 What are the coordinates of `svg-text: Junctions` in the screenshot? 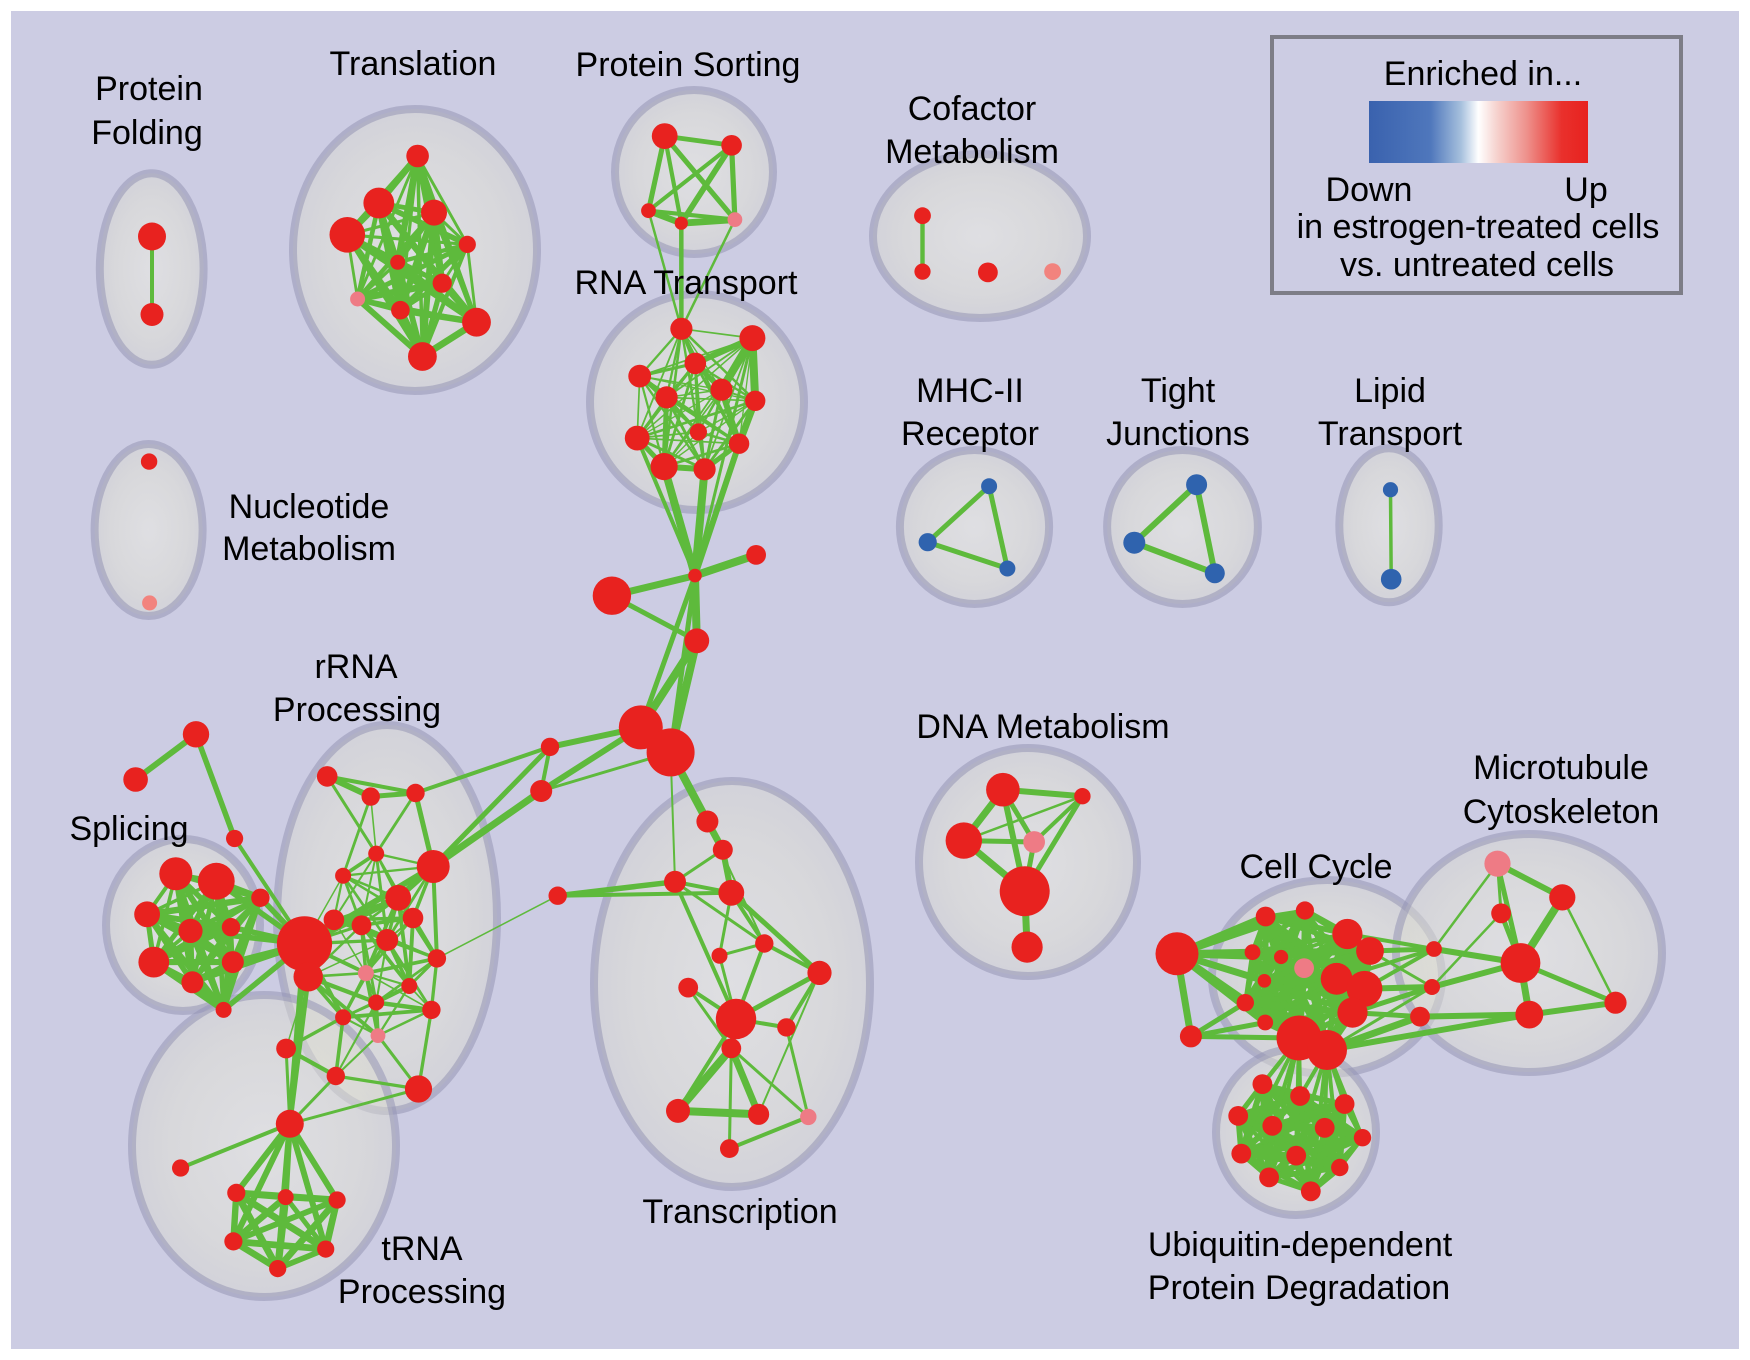 It's located at (1178, 434).